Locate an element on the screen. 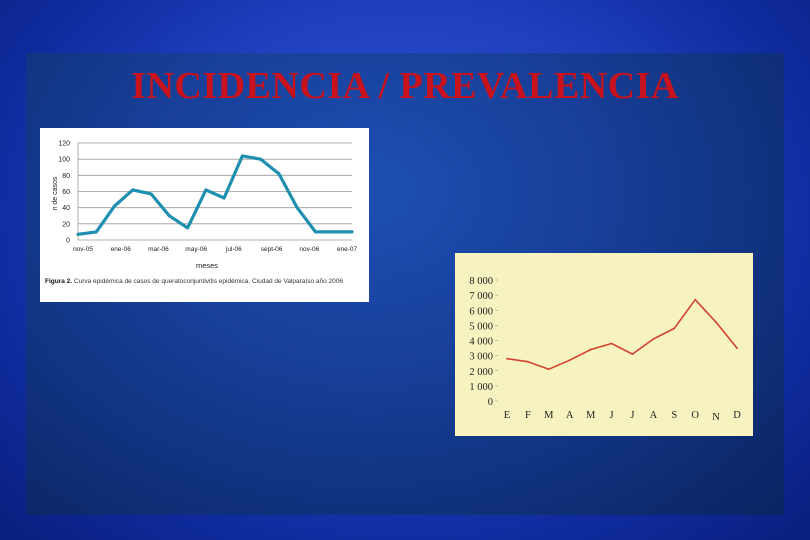  y-tick-label: 20 is located at coordinates (66, 224).